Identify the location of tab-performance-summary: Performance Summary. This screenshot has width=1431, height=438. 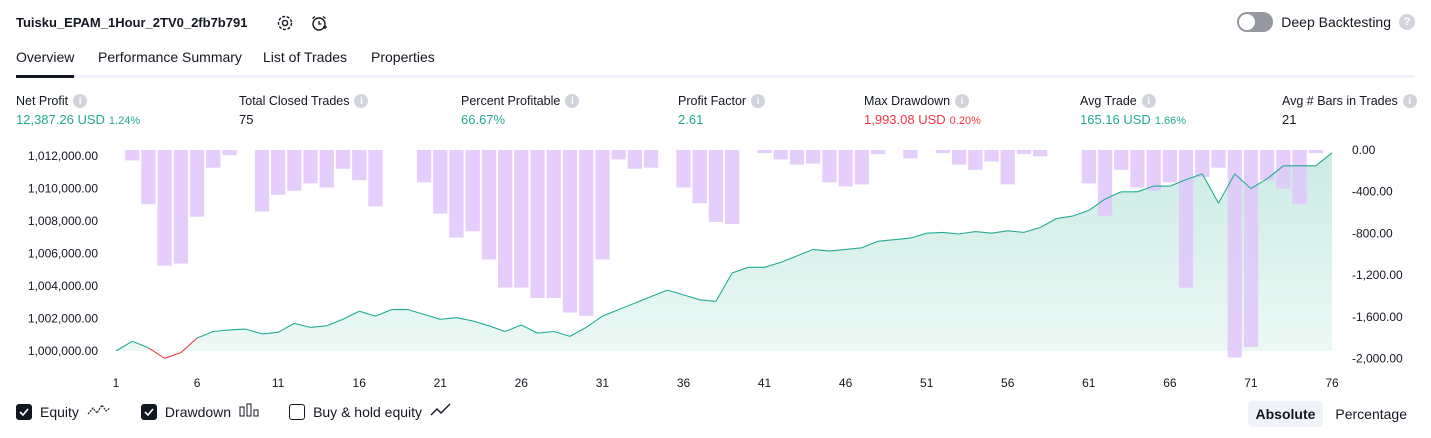
(170, 57).